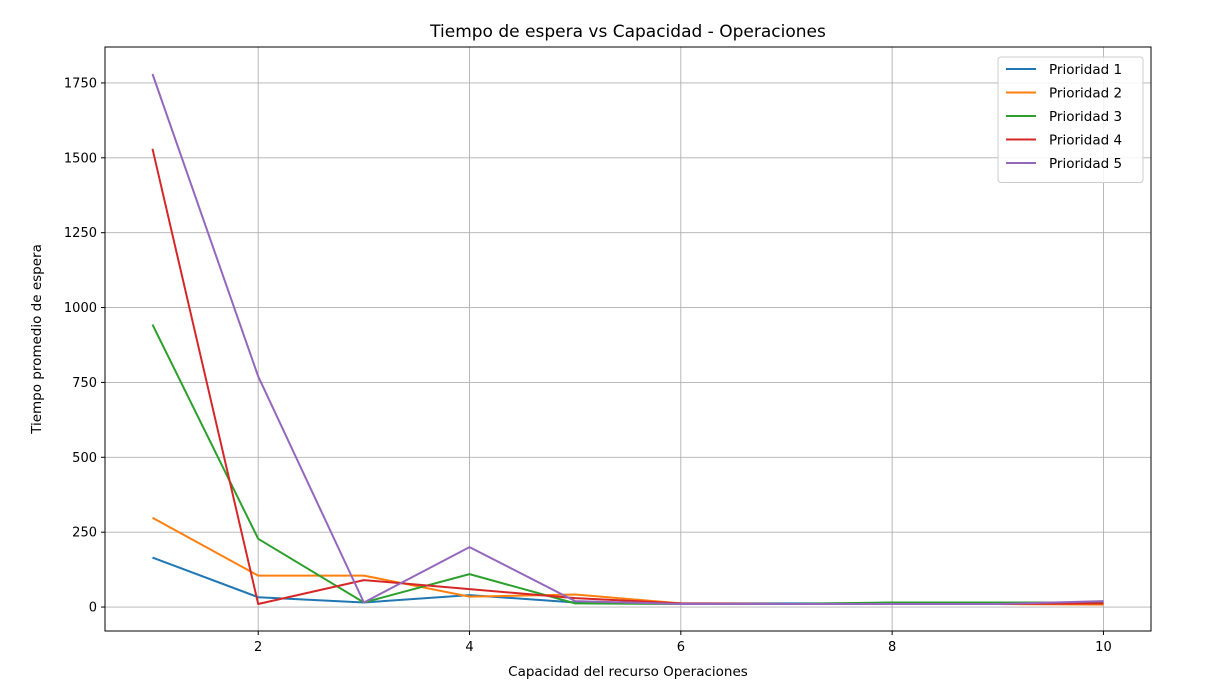  Describe the element at coordinates (1085, 94) in the screenshot. I see `legend-label: Prioridad 2` at that location.